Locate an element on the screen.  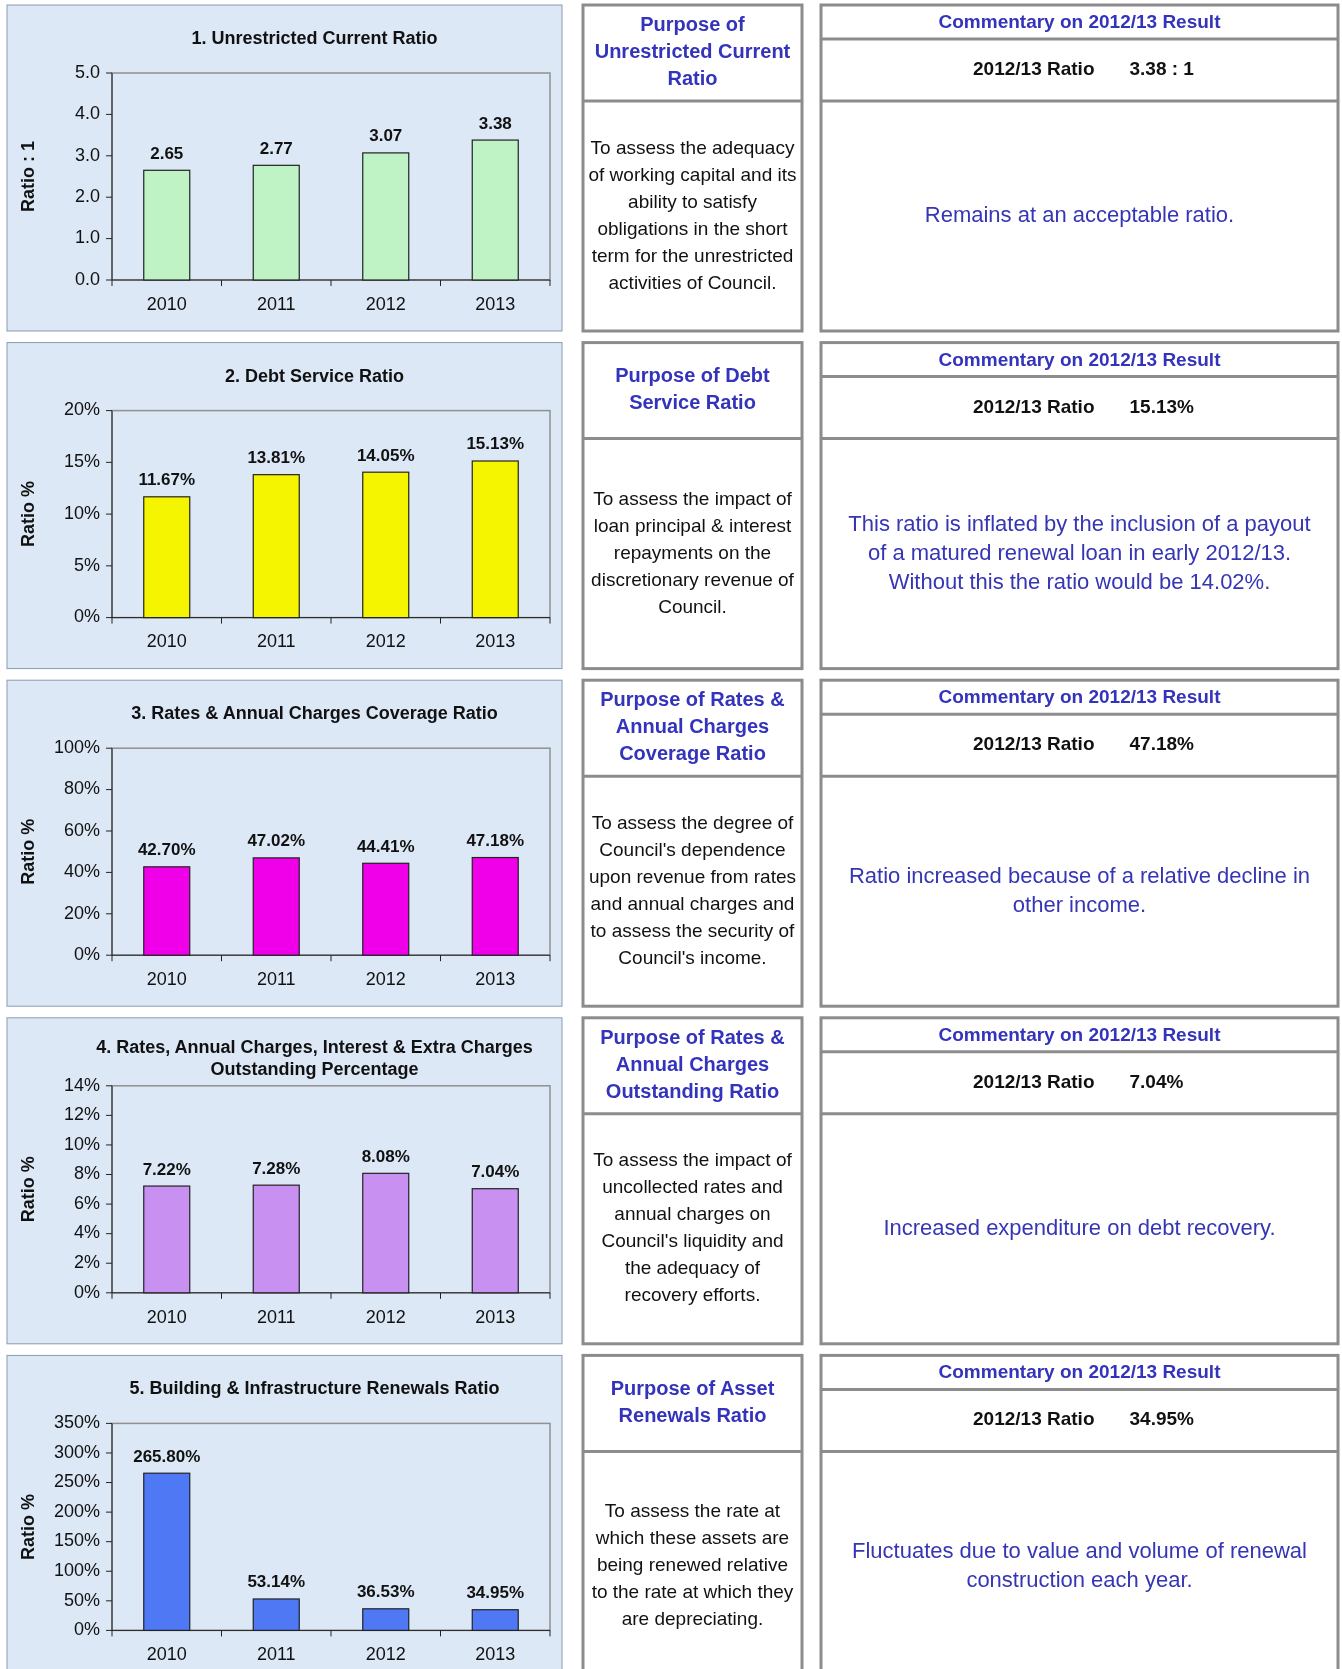
data-label: 3.38 is located at coordinates (495, 123).